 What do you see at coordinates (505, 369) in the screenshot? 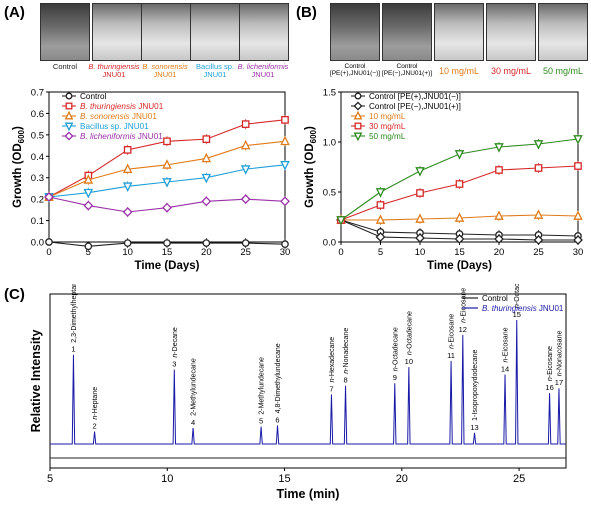
I see `peak-number-14: 14` at bounding box center [505, 369].